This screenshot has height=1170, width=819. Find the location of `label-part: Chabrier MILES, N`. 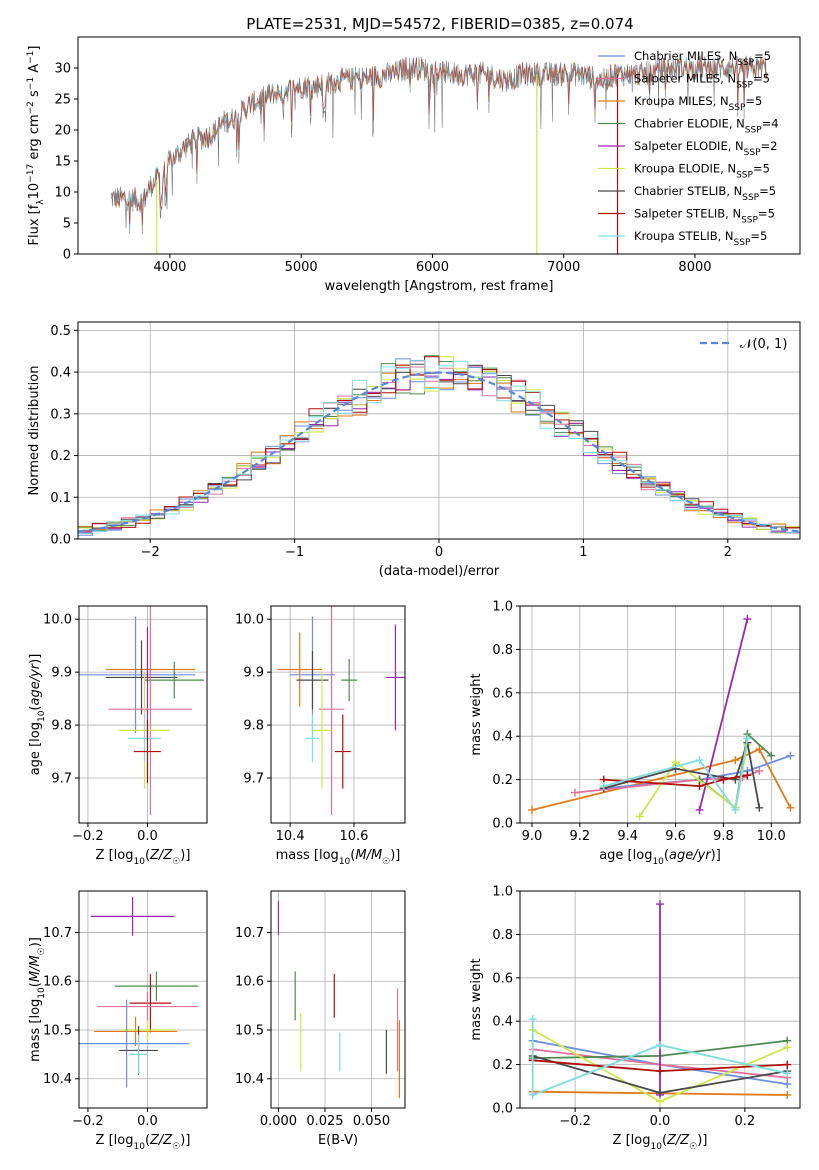

label-part: Chabrier MILES, N is located at coordinates (685, 56).